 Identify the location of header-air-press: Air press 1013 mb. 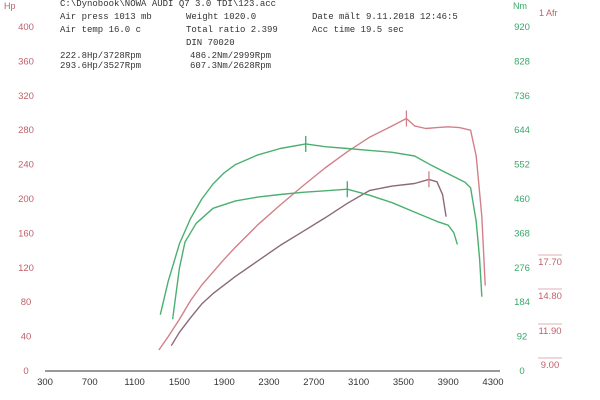
(106, 17).